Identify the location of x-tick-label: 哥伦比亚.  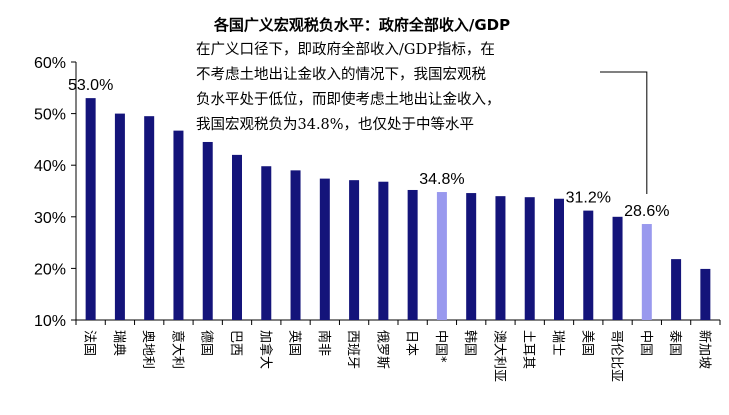
(616, 356).